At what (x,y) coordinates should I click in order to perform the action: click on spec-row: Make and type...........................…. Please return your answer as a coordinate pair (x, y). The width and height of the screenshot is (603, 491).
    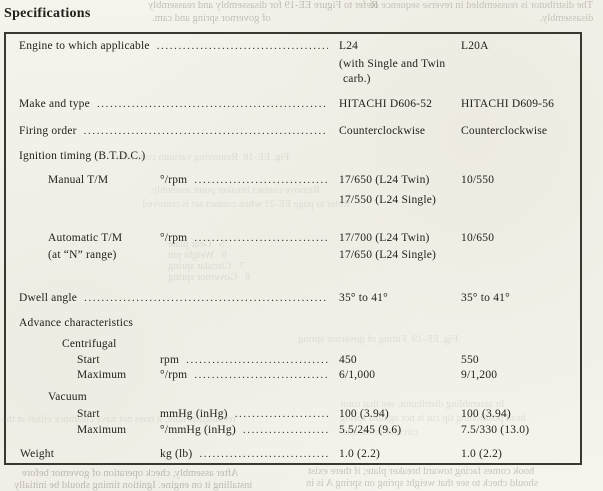
    Looking at the image, I should click on (176, 104).